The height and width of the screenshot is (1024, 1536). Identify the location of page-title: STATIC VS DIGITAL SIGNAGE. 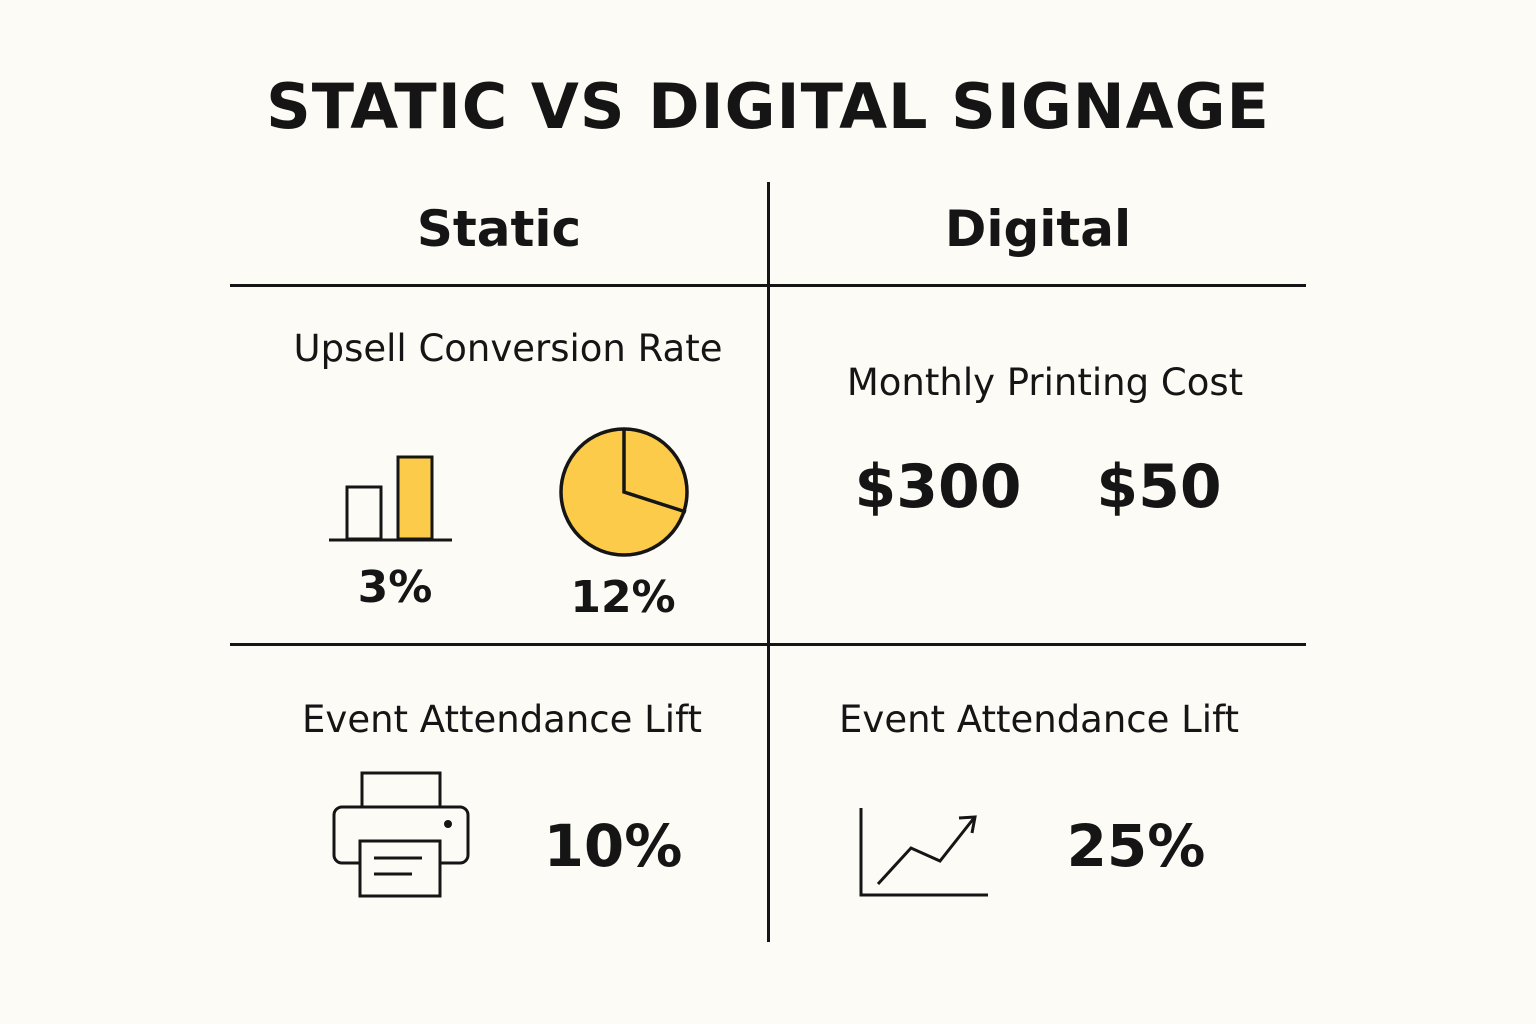
(768, 106).